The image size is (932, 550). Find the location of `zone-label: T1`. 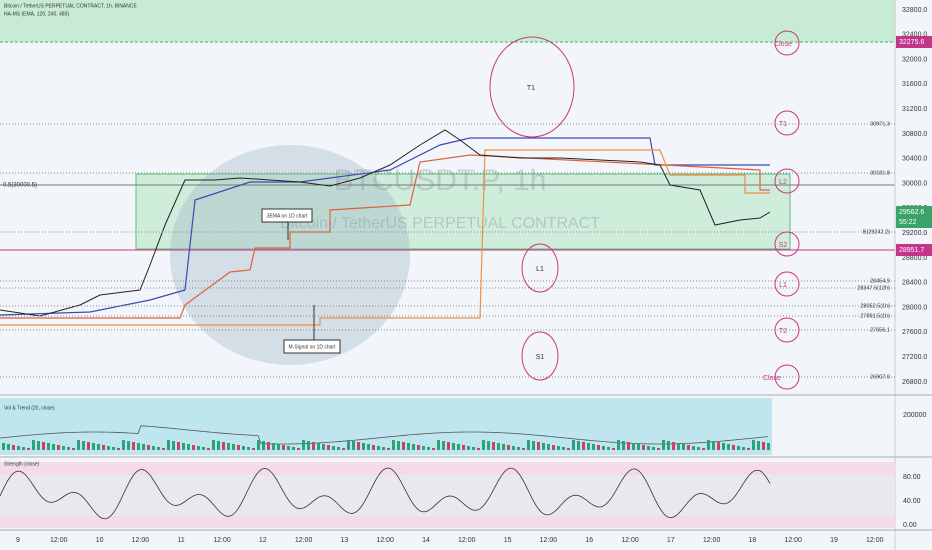

zone-label: T1 is located at coordinates (531, 88).